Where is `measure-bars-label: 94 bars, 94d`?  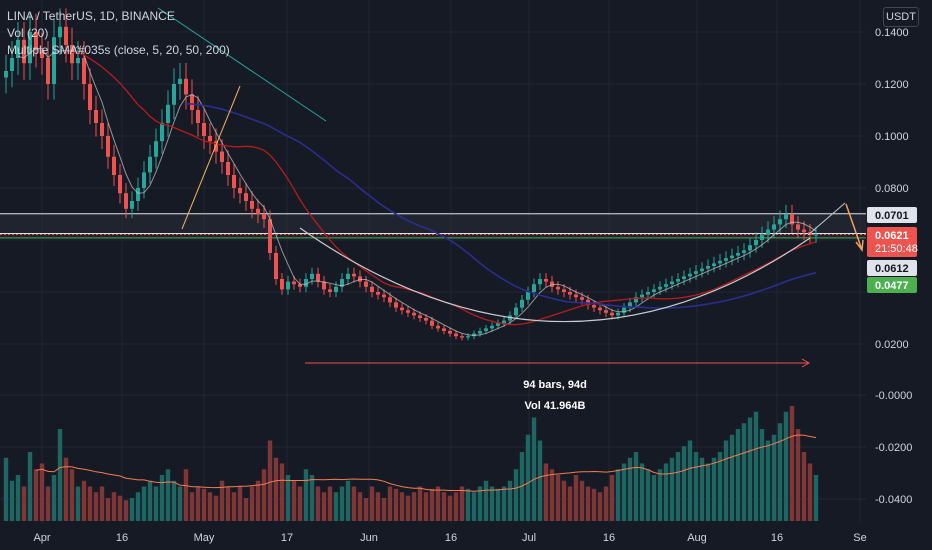 measure-bars-label: 94 bars, 94d is located at coordinates (555, 385).